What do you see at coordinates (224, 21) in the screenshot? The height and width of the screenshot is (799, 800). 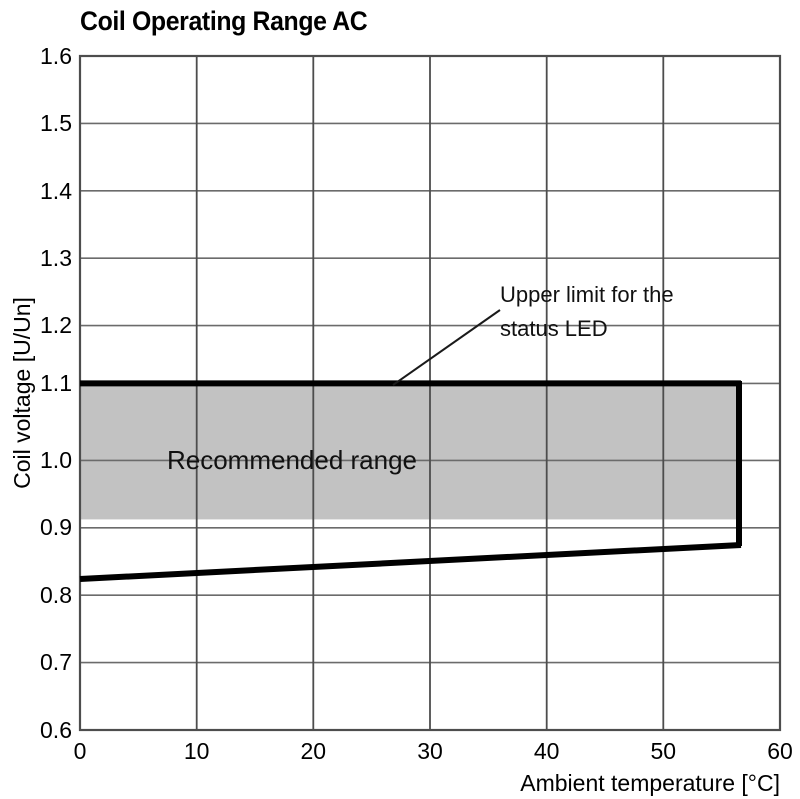 I see `chart-title: Coil Operating Range AC` at bounding box center [224, 21].